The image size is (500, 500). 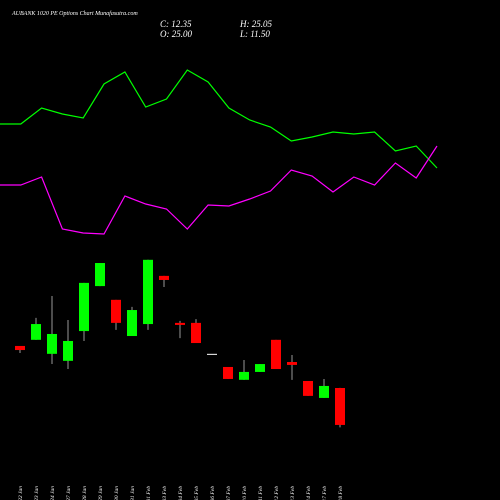 What do you see at coordinates (165, 493) in the screenshot?
I see `x-tick-label: 03 Feb` at bounding box center [165, 493].